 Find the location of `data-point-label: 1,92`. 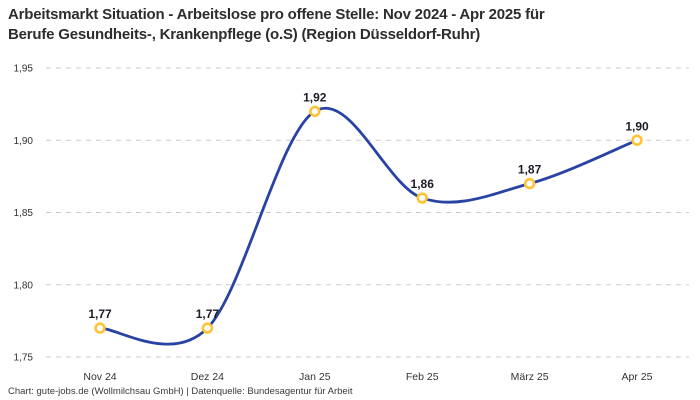

data-point-label: 1,92 is located at coordinates (315, 97).